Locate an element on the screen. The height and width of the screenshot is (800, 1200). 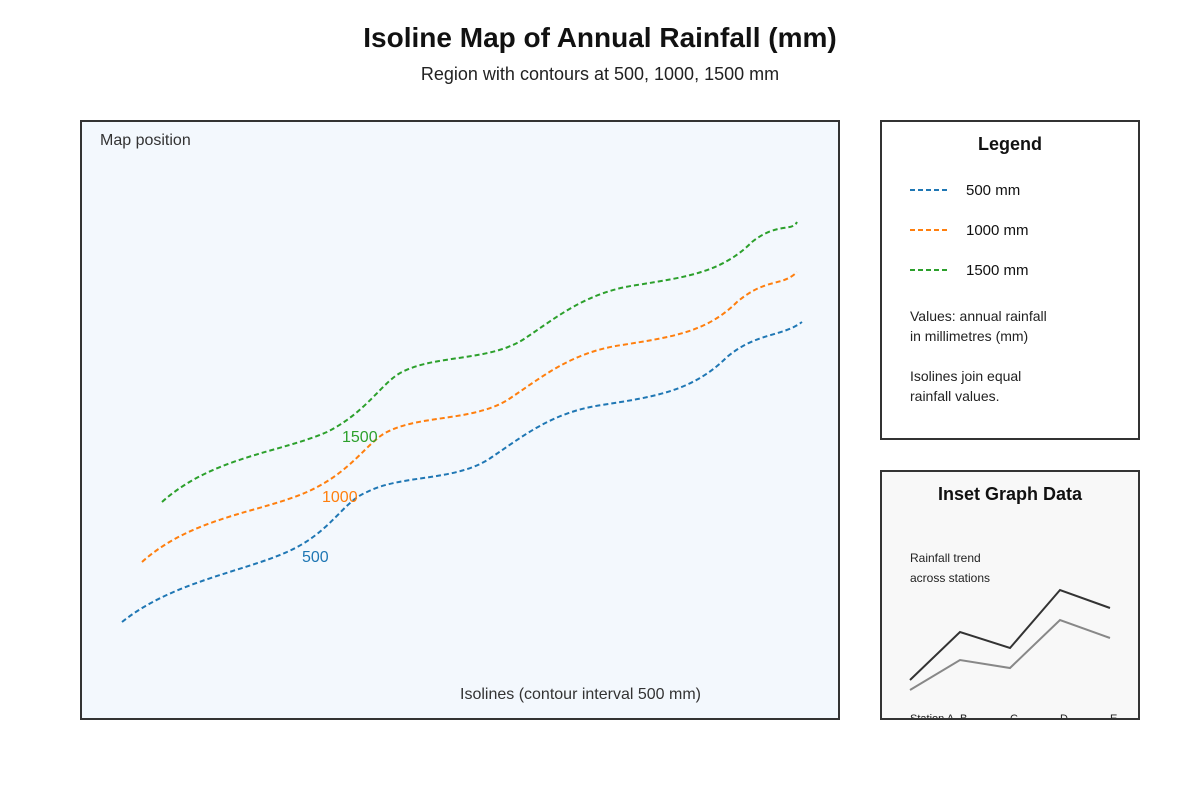
legend-title: Legend is located at coordinates (1009, 144).